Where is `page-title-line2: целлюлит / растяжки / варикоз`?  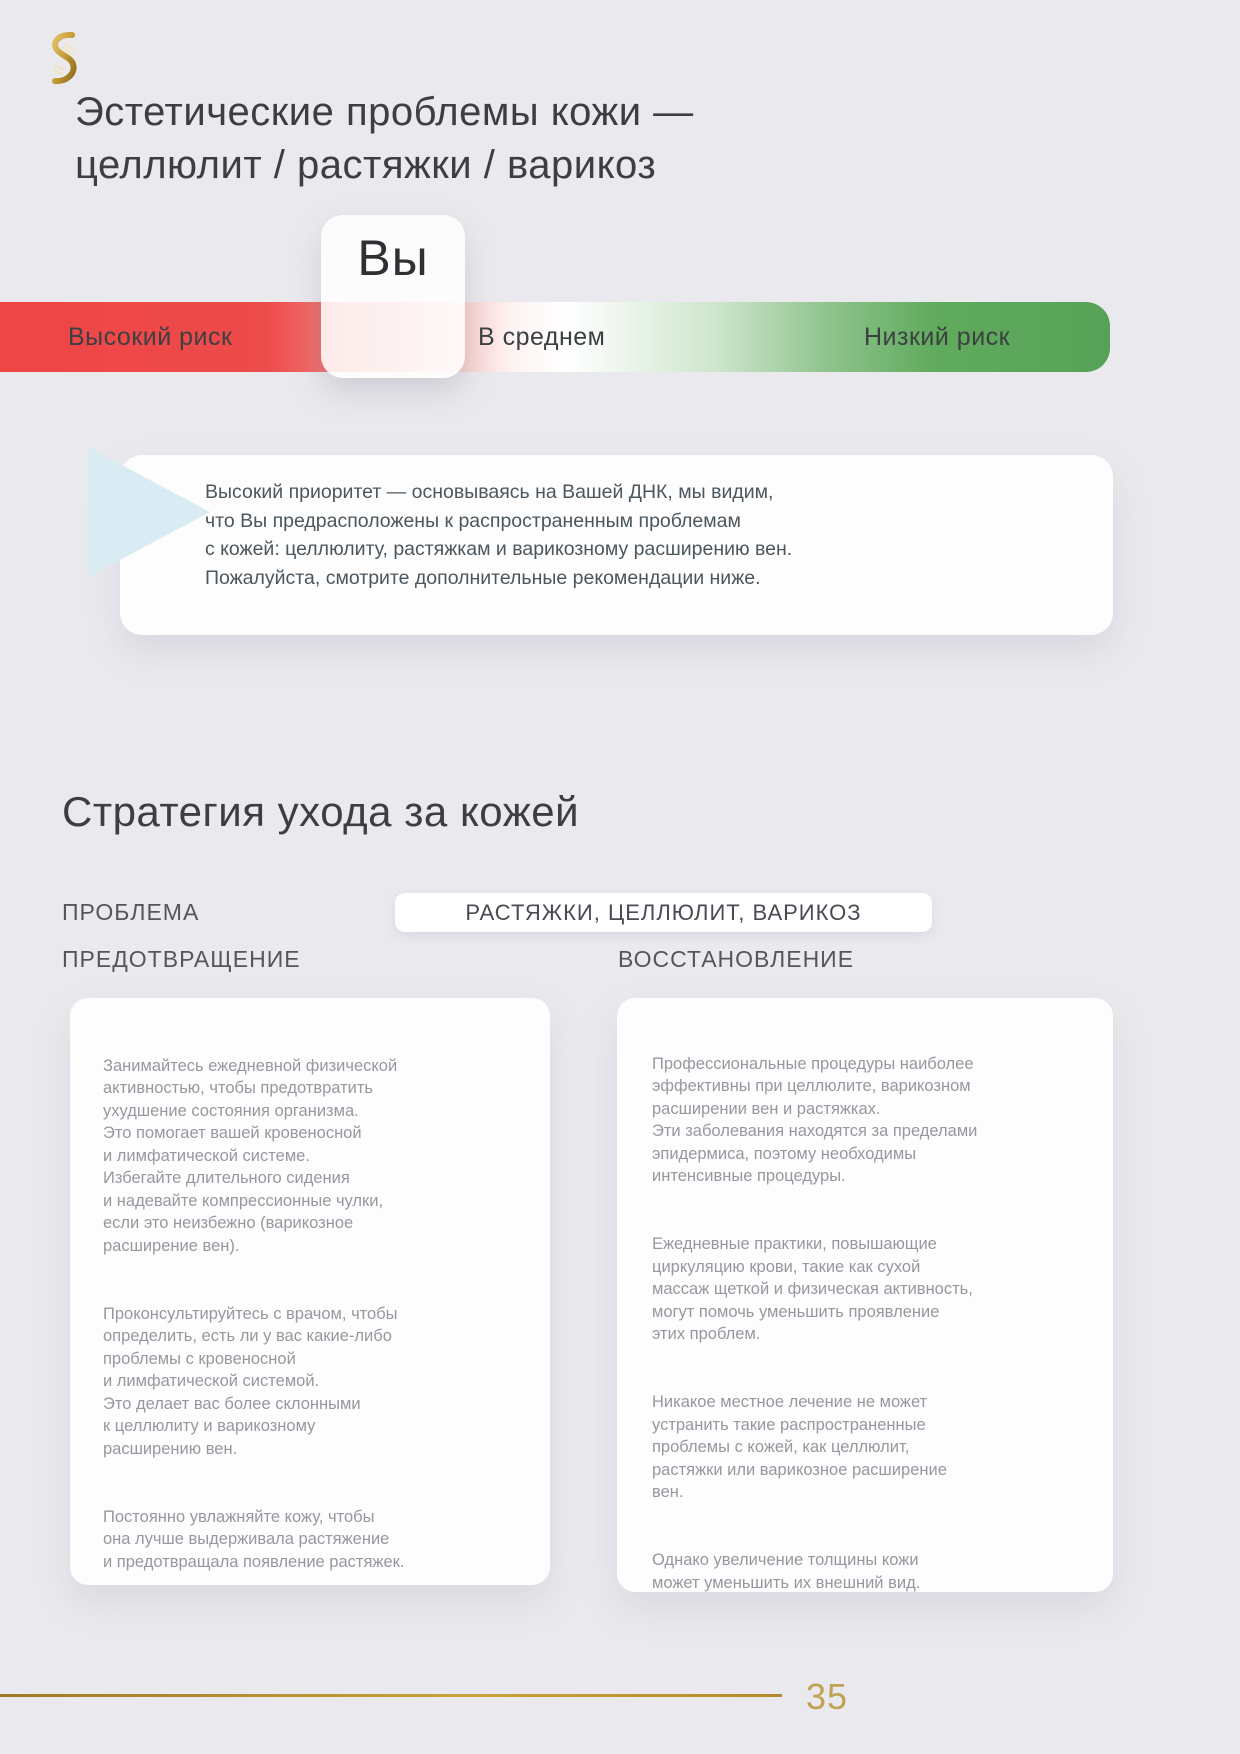 page-title-line2: целлюлит / растяжки / варикоз is located at coordinates (366, 165).